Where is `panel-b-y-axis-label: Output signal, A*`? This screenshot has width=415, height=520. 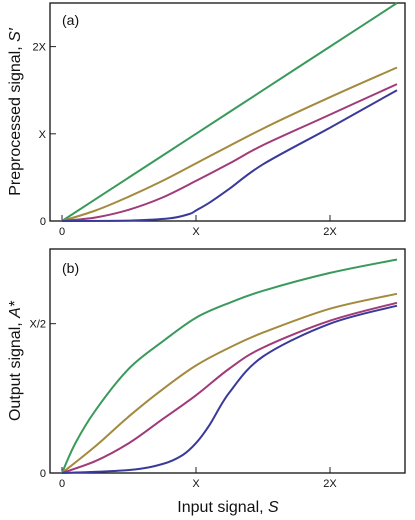 panel-b-y-axis-label: Output signal, A* is located at coordinates (15, 360).